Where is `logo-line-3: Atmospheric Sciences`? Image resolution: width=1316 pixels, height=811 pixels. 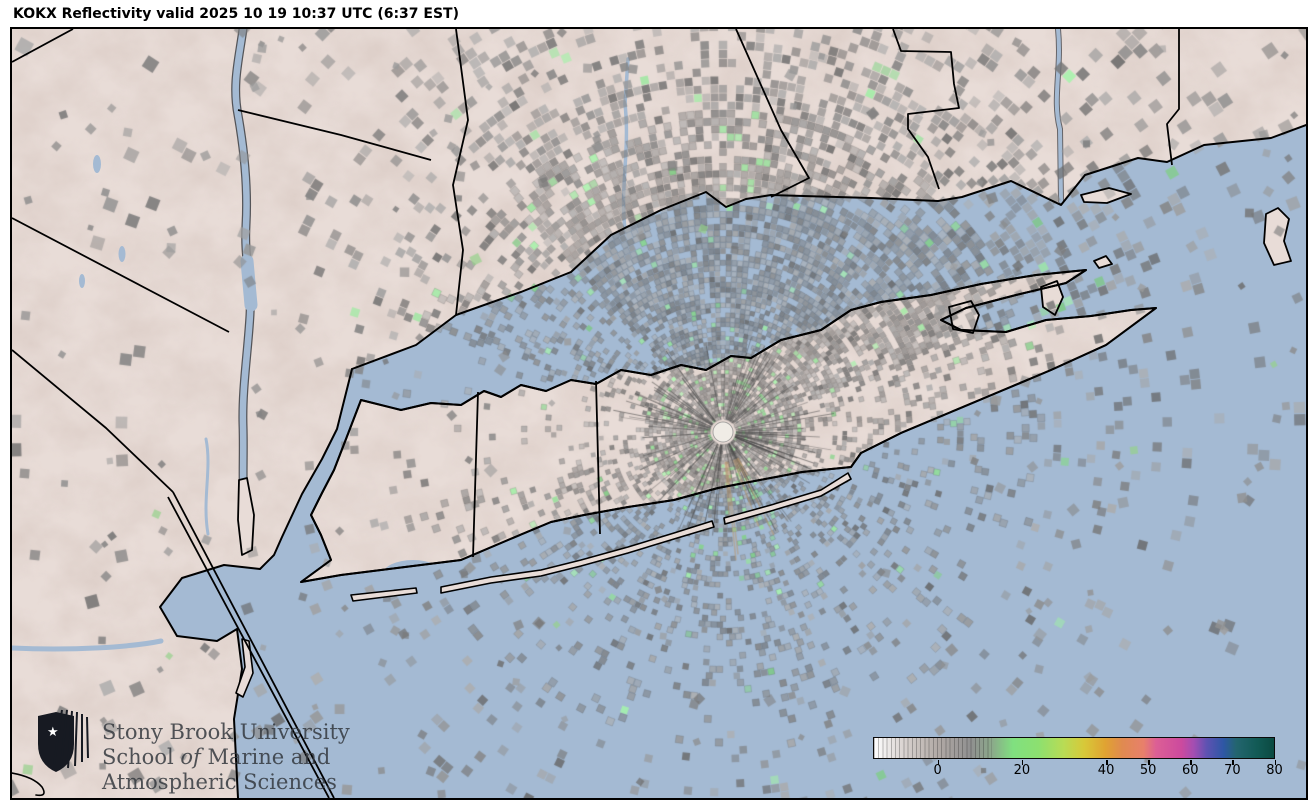
logo-line-3: Atmospheric Sciences is located at coordinates (219, 782).